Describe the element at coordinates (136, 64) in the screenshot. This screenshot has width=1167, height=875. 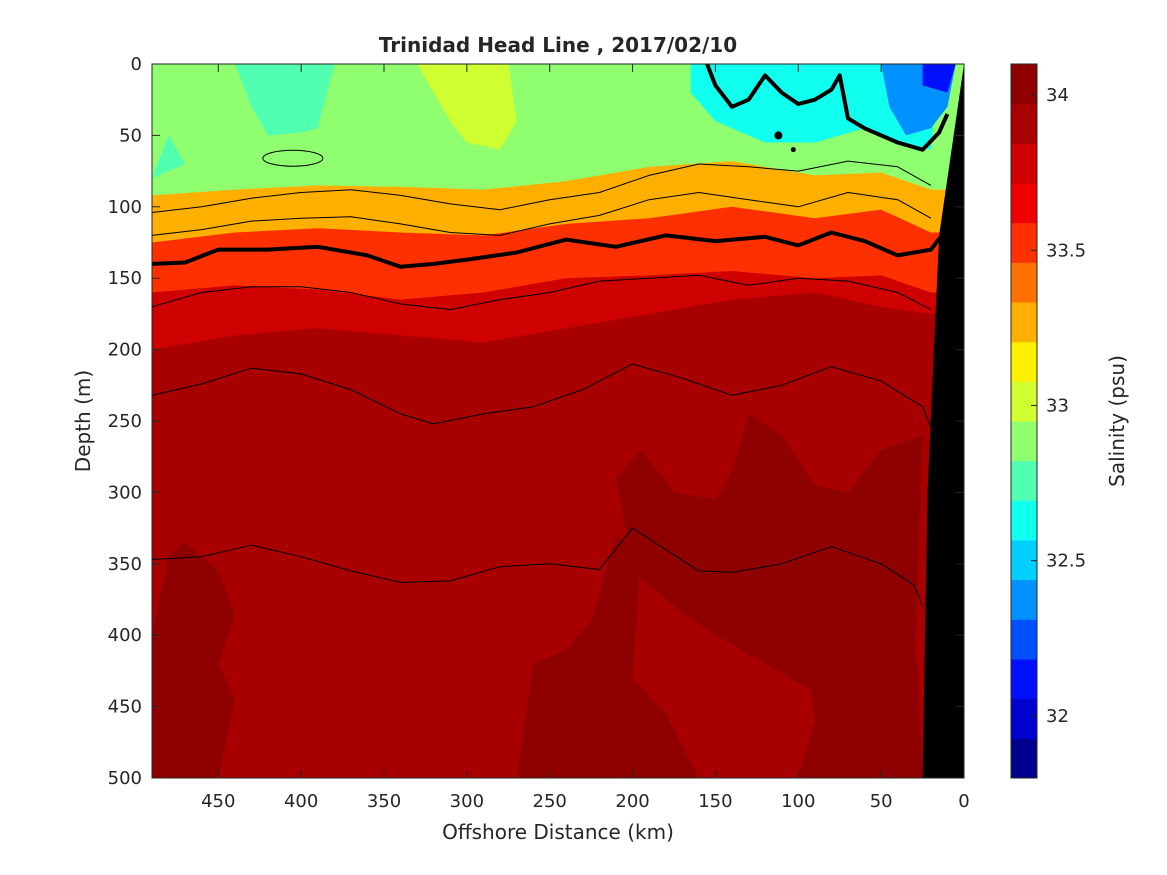
I see `y-tick-label: 0` at that location.